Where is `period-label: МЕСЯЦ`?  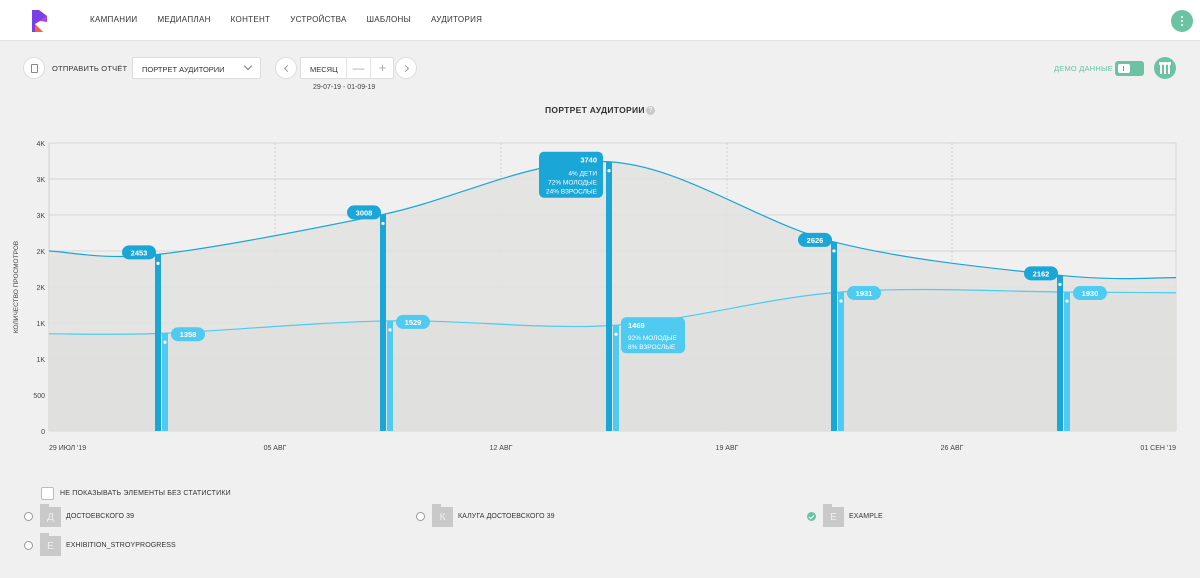 period-label: МЕСЯЦ is located at coordinates (324, 69).